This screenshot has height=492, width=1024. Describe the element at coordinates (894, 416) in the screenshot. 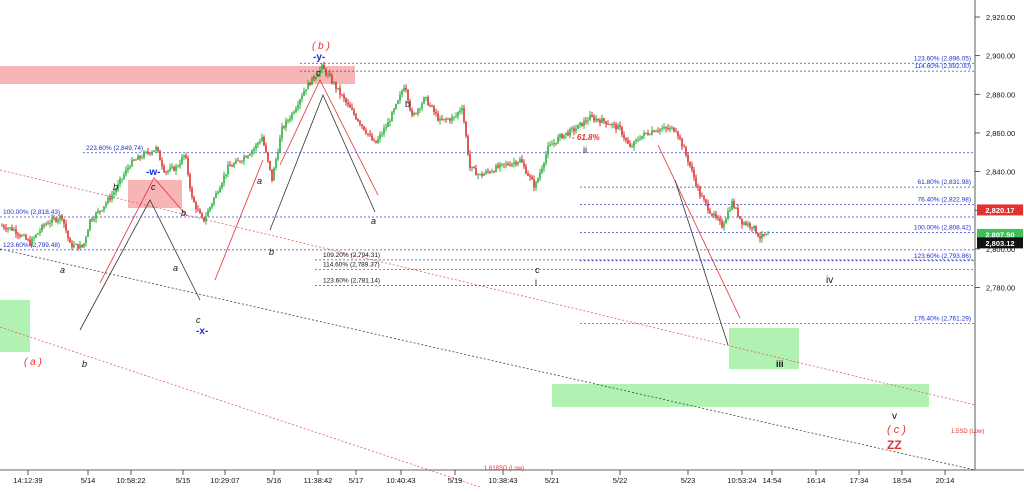

I see `wave-label-v: v` at that location.